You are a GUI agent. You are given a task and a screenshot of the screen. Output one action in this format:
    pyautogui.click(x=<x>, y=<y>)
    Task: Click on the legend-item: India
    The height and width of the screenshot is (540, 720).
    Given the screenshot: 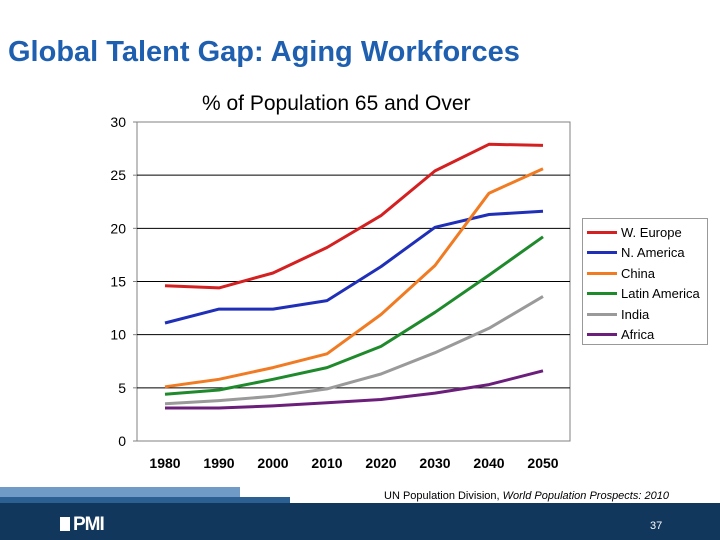 What is the action you would take?
    pyautogui.click(x=645, y=314)
    